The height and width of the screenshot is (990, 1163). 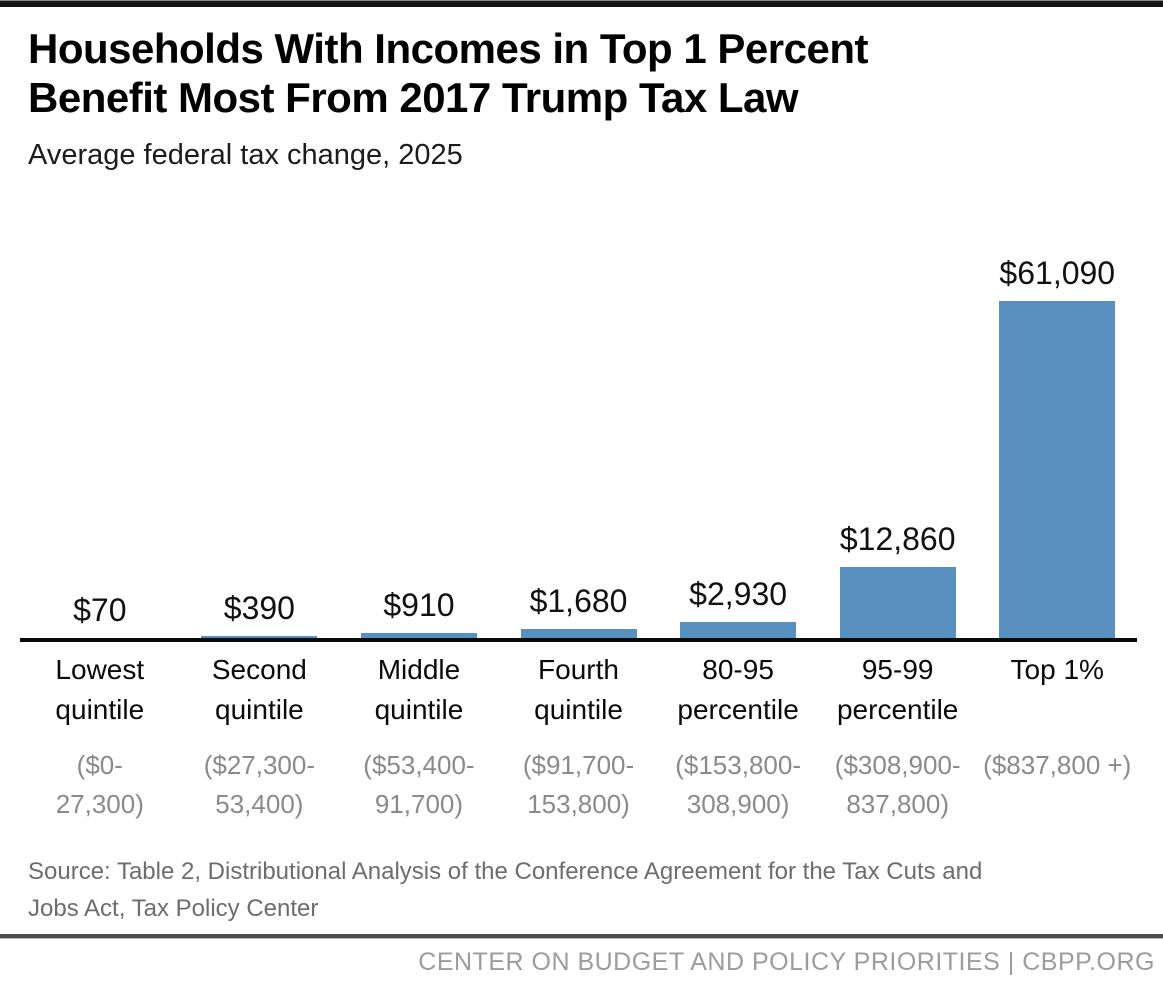 I want to click on income-range-line: 53,400), so click(x=259, y=804).